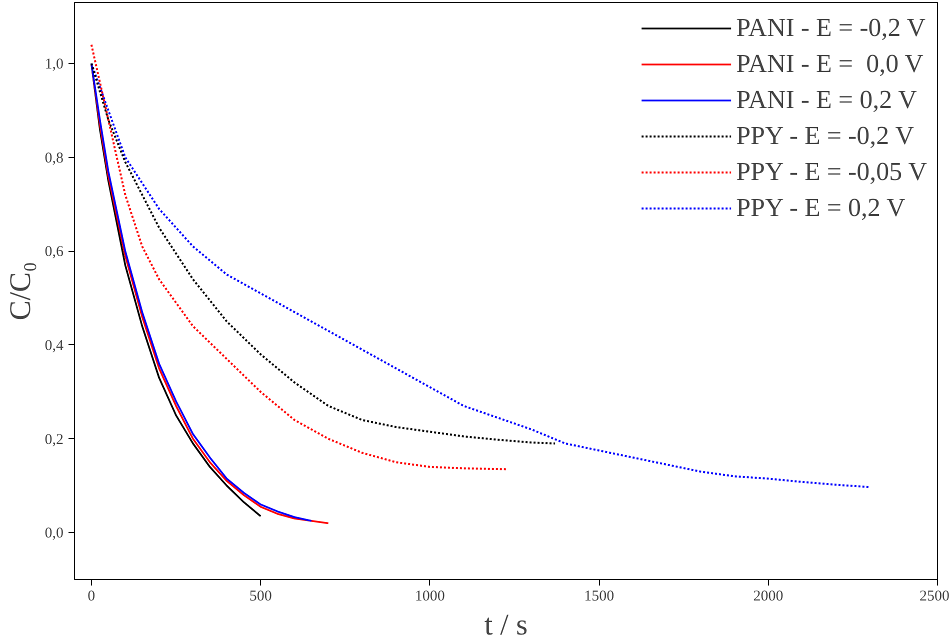 The image size is (949, 644). Describe the element at coordinates (54, 64) in the screenshot. I see `y-tick-label: 1,0` at that location.